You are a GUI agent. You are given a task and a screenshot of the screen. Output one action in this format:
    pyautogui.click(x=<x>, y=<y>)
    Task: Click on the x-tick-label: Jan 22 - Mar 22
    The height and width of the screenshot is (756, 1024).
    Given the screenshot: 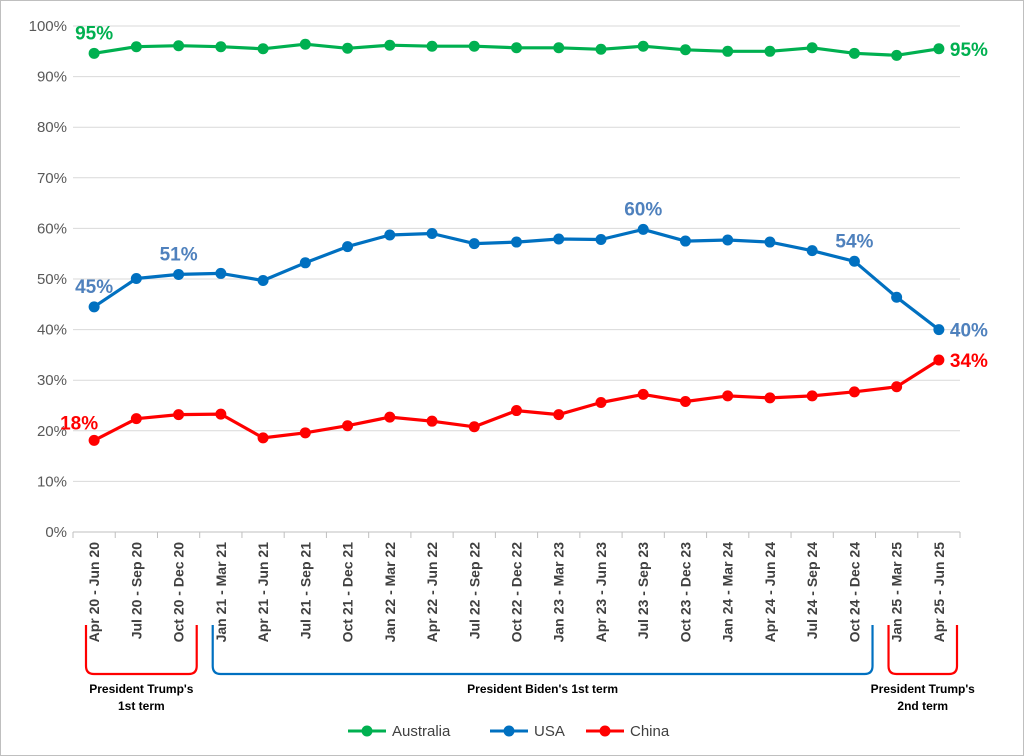 What is the action you would take?
    pyautogui.click(x=390, y=592)
    